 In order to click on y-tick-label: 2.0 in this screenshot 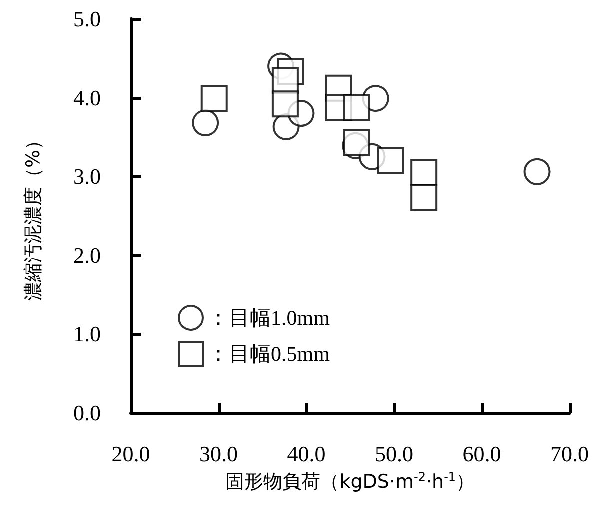, I will do `click(87, 255)`.